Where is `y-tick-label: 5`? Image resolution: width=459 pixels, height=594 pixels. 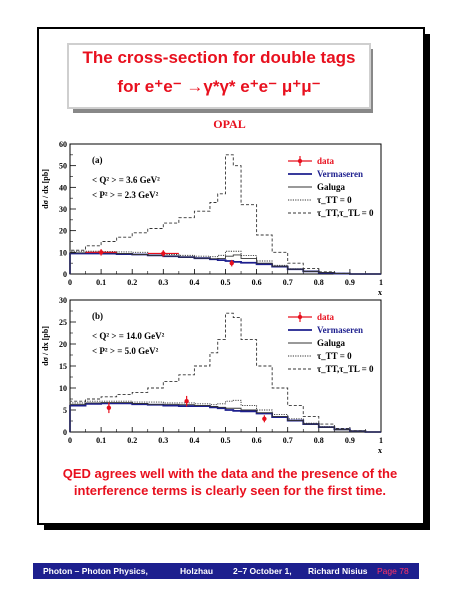
y-tick-label: 5 is located at coordinates (65, 410).